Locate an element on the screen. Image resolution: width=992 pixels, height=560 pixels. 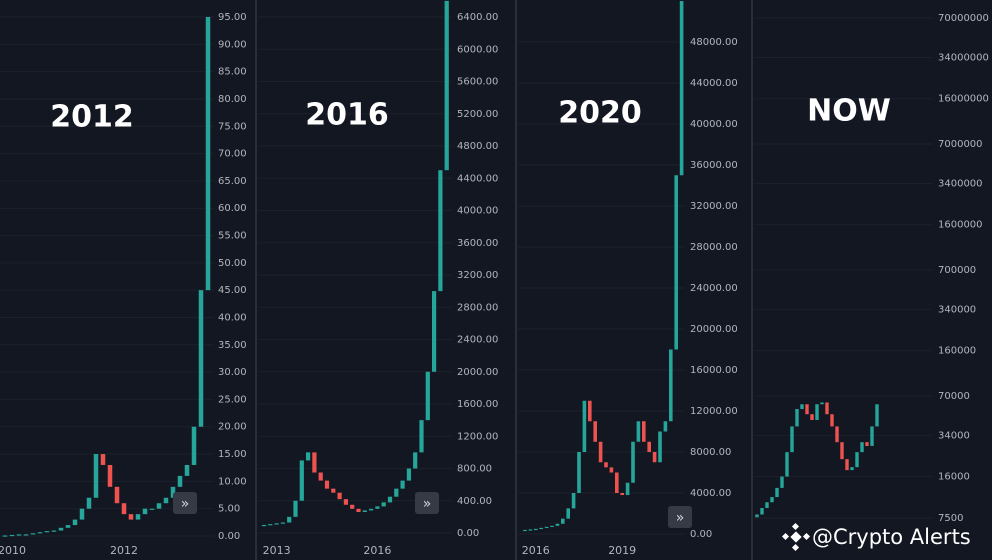
y-tick-label: 3400000 is located at coordinates (960, 183).